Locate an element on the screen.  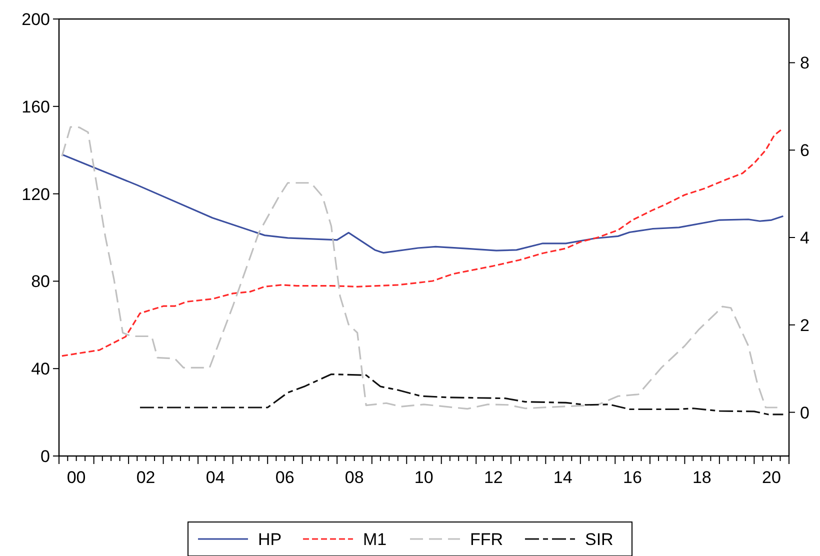
y-tick-label: 80 is located at coordinates (40, 282).